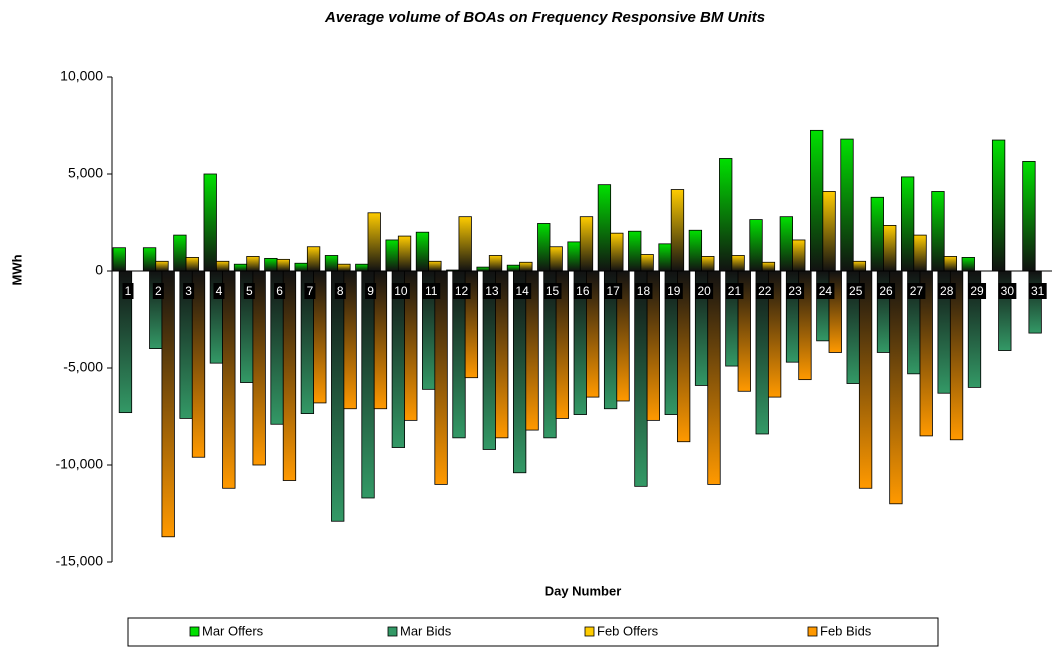 This screenshot has height=648, width=1052. Describe the element at coordinates (83, 367) in the screenshot. I see `y-tick-label: -5,000` at that location.